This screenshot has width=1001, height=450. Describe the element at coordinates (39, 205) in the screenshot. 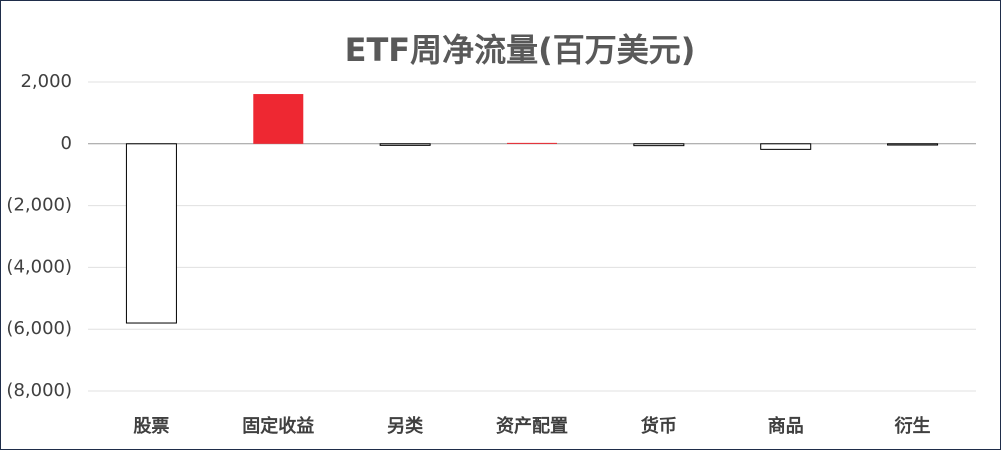

I see `y-tick-label: (2,000)` at that location.